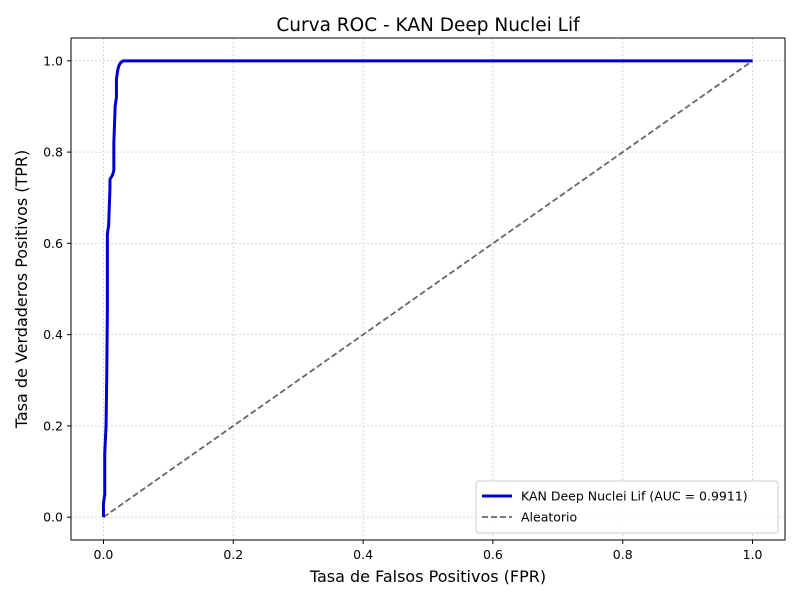 The height and width of the screenshot is (600, 800). I want to click on y-axis-ticks: 0.0 0.2 0.4 0.6 0.8 1.0, so click(57, 289).